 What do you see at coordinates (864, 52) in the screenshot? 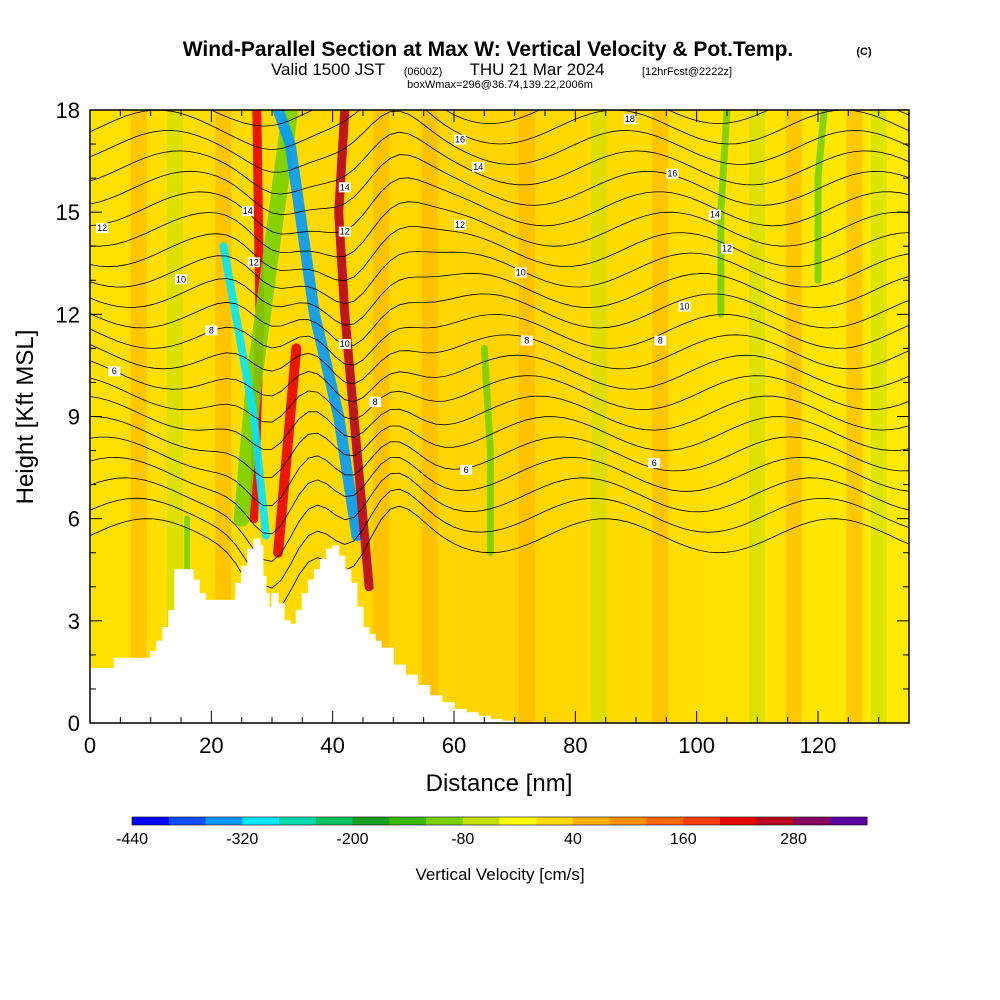
I see `copyright-mark: (C)` at bounding box center [864, 52].